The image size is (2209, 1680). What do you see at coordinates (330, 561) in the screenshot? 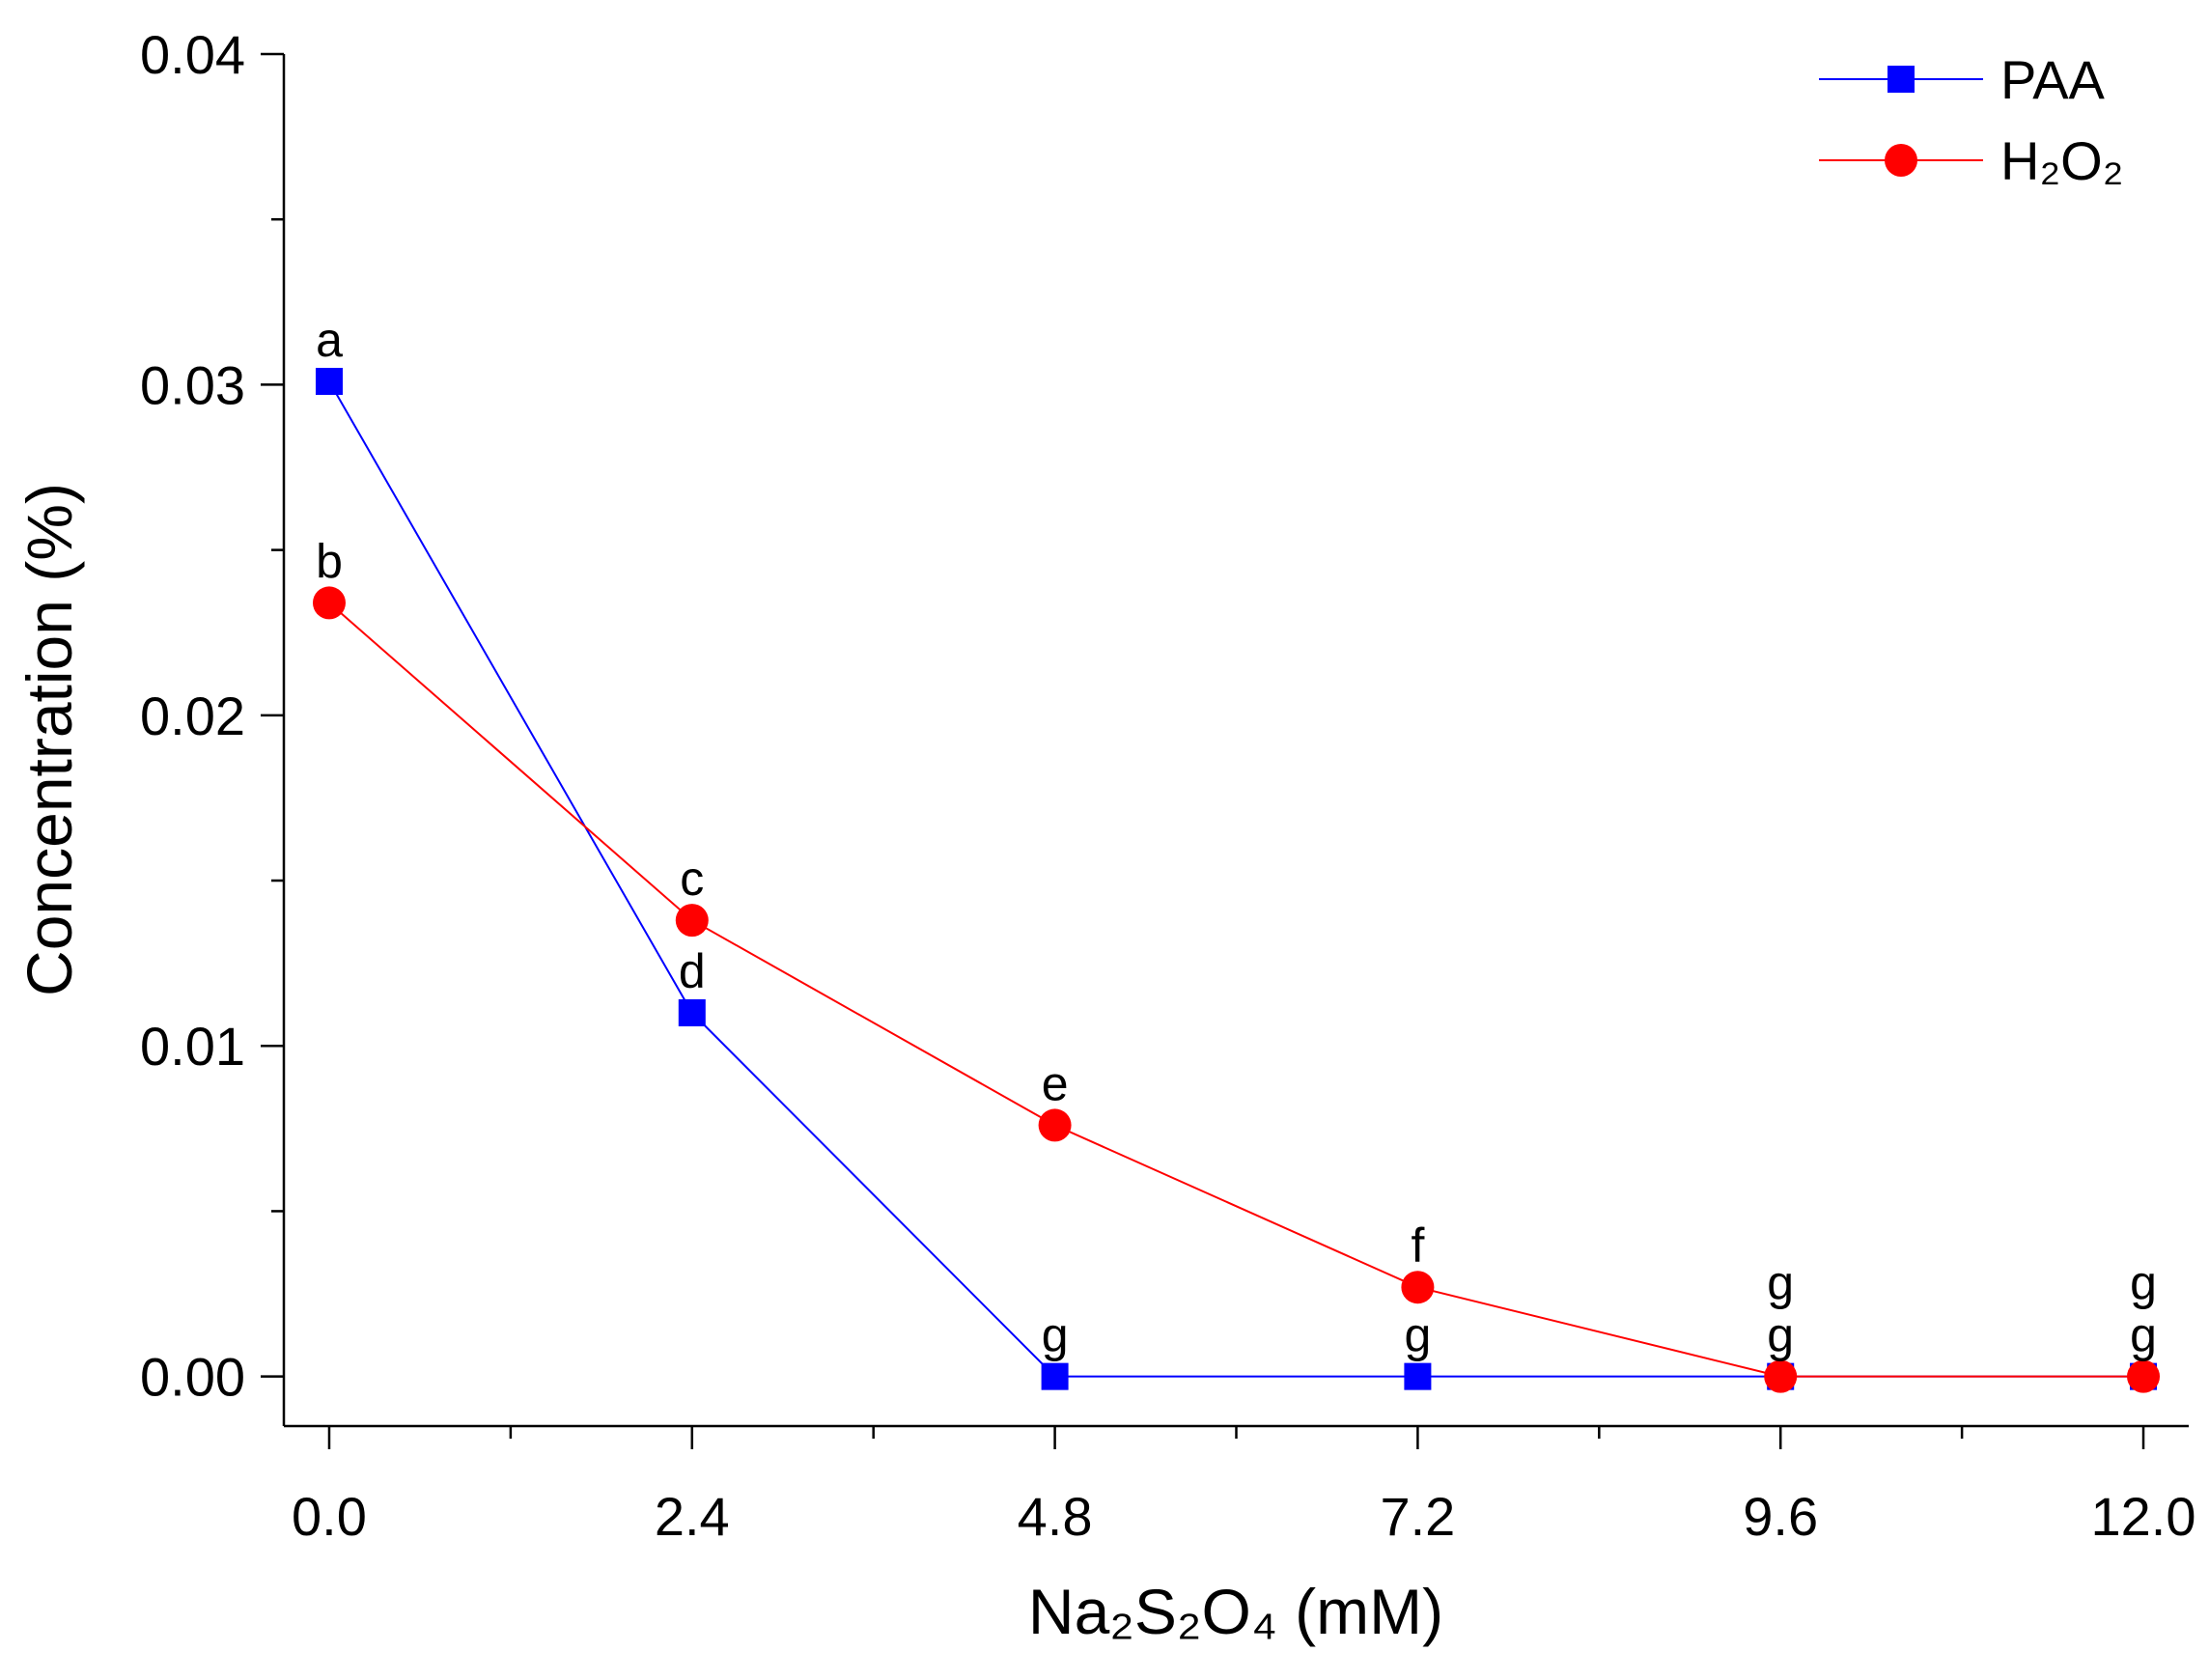
I see `h2o2-significance-letter: b` at bounding box center [330, 561].